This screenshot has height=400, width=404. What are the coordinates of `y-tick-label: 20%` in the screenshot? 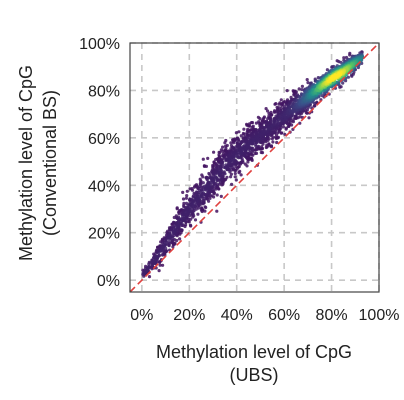 It's located at (104, 234).